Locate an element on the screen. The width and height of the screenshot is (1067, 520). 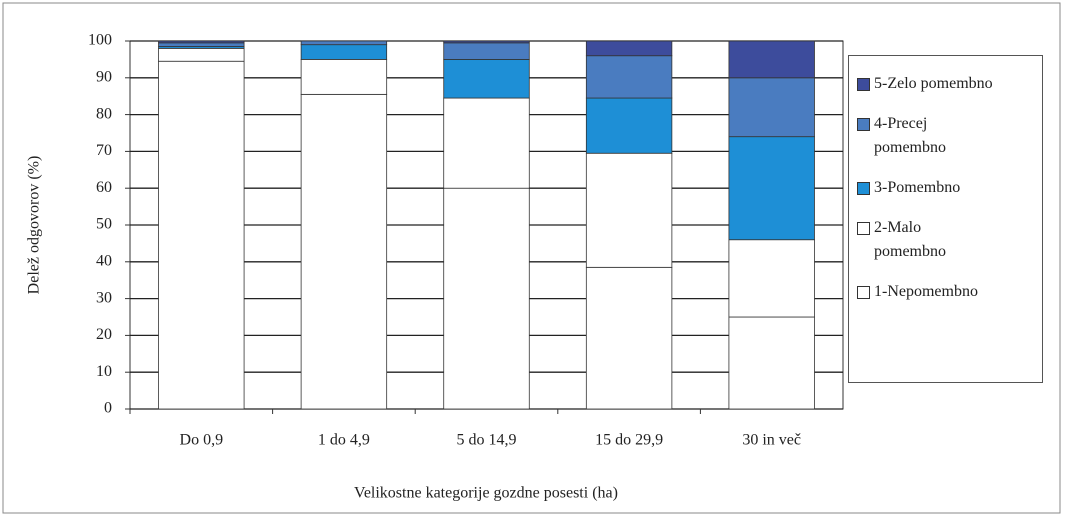
legend-item: 3-Pomembno is located at coordinates (945, 188).